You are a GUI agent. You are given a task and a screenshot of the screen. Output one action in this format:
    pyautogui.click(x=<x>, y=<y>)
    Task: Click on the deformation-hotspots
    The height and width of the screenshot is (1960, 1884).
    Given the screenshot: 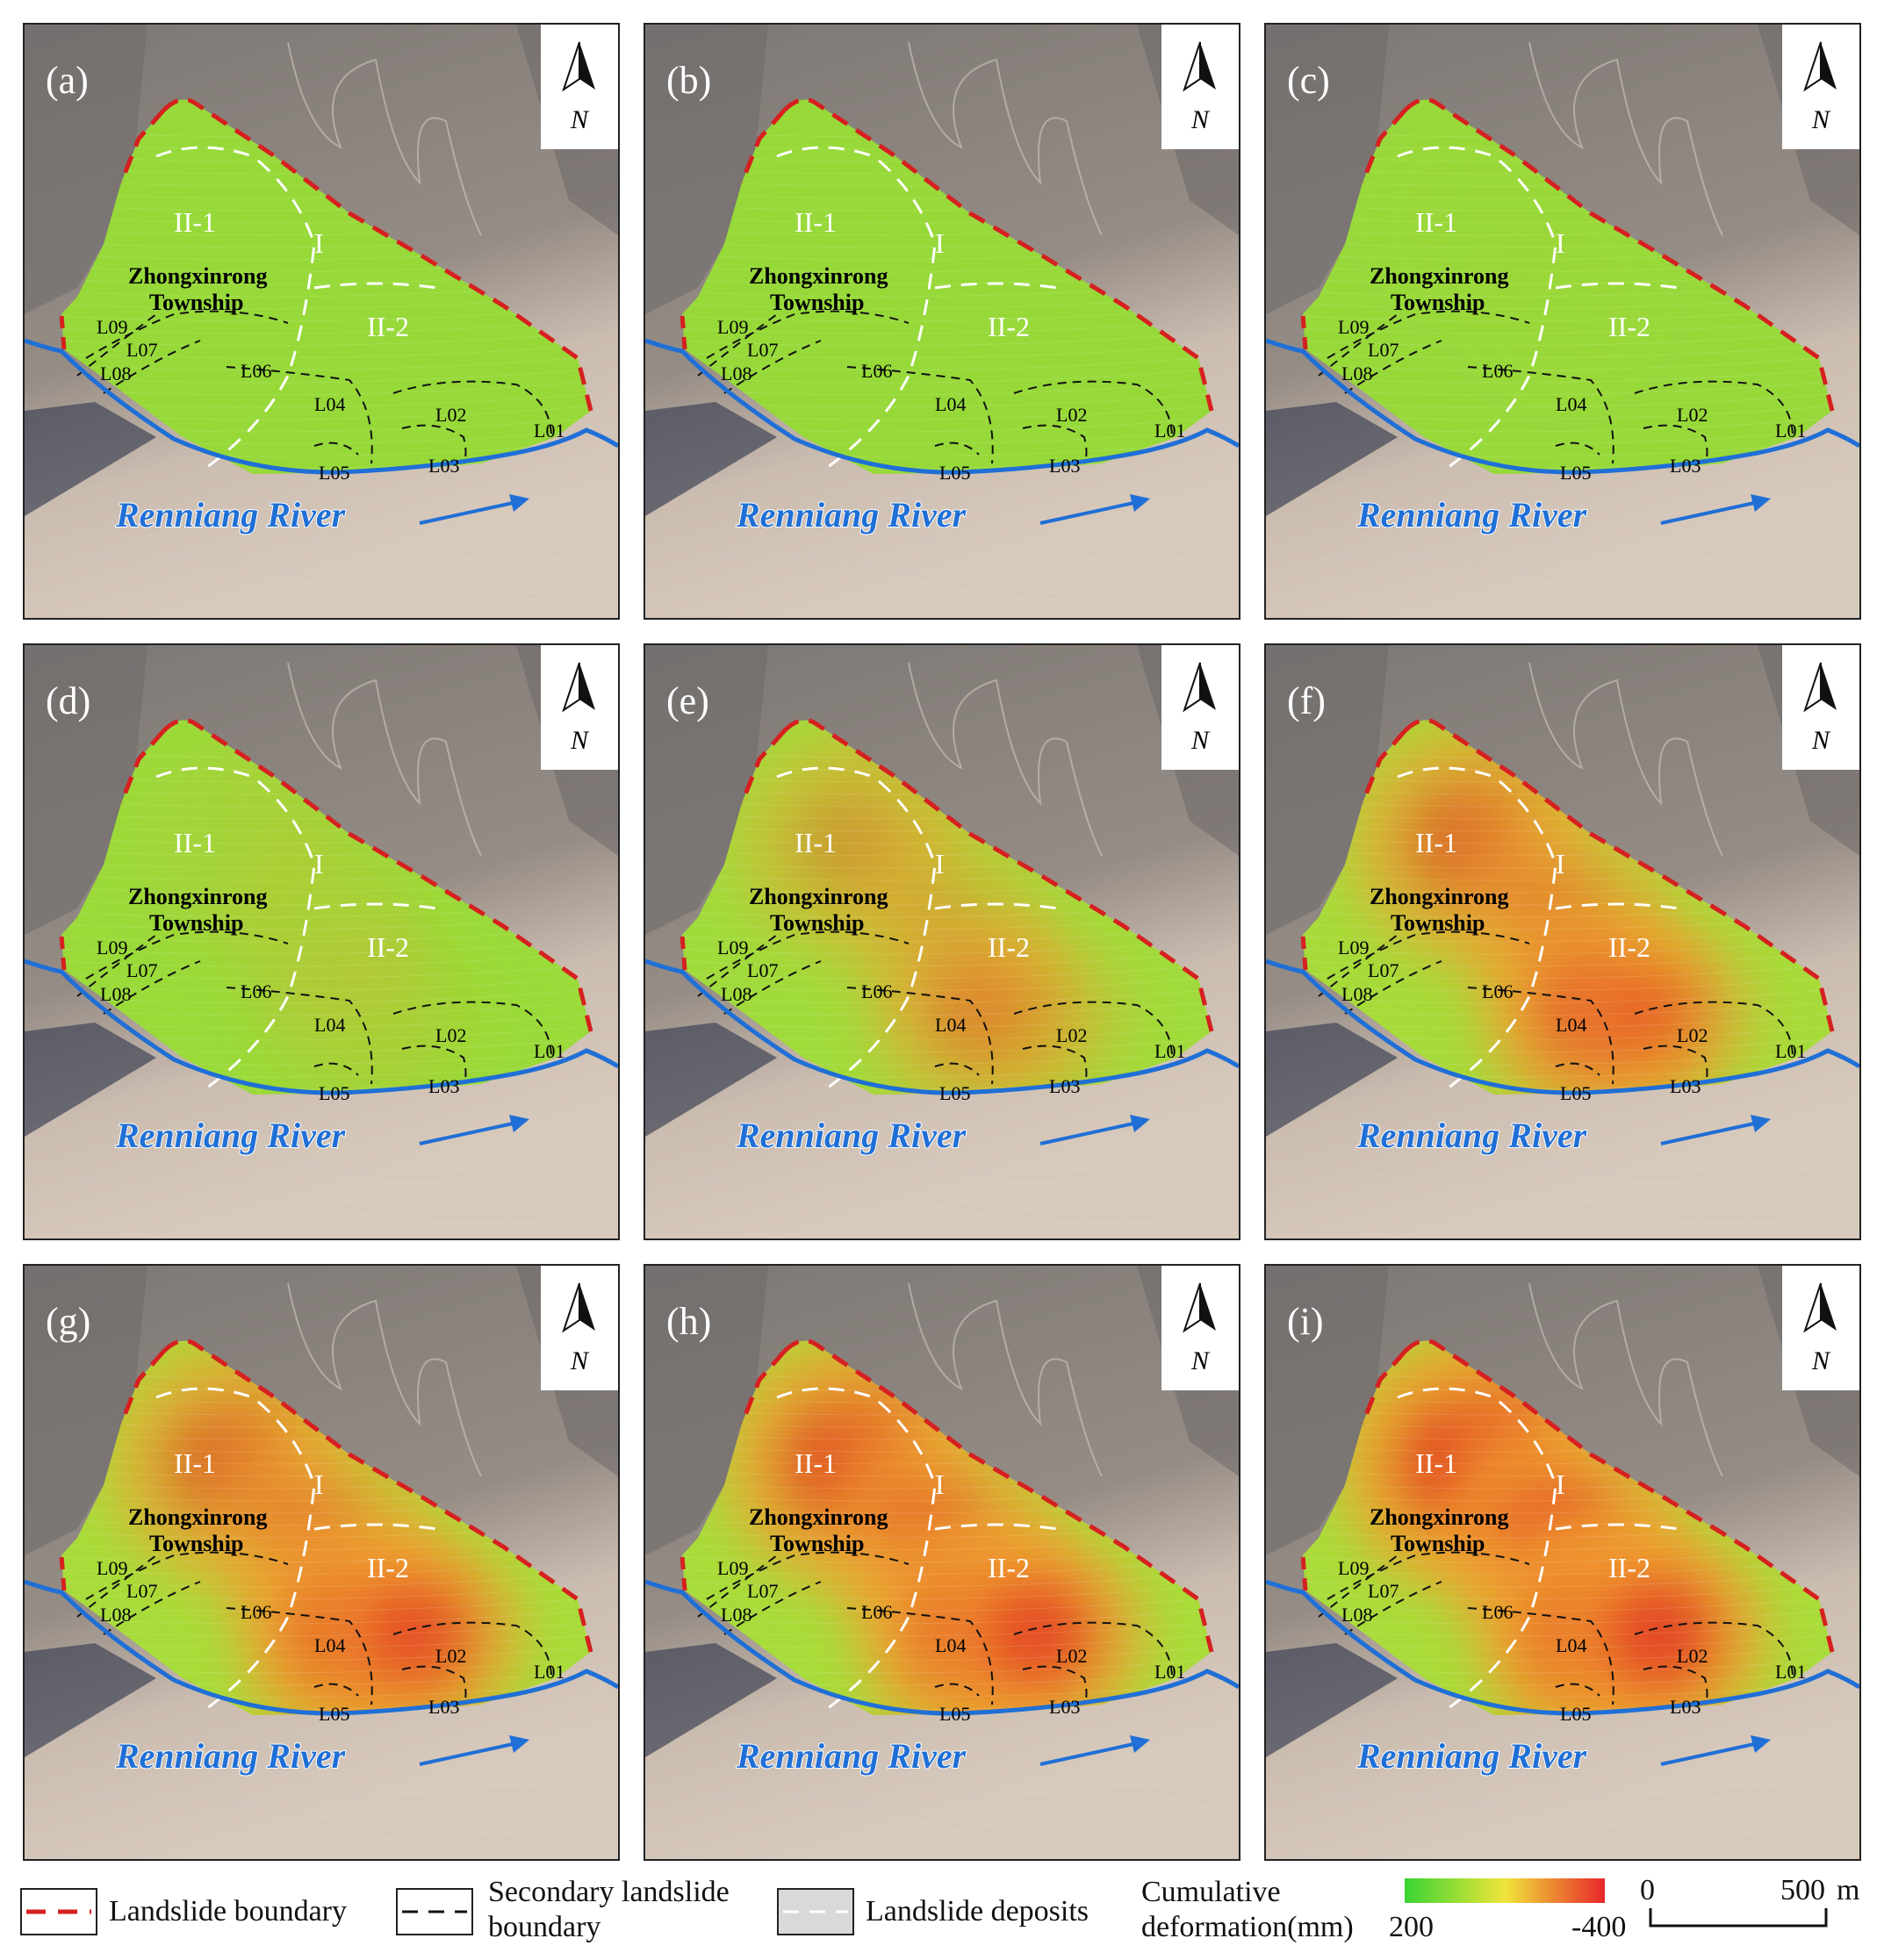 What is the action you would take?
    pyautogui.click(x=933, y=908)
    